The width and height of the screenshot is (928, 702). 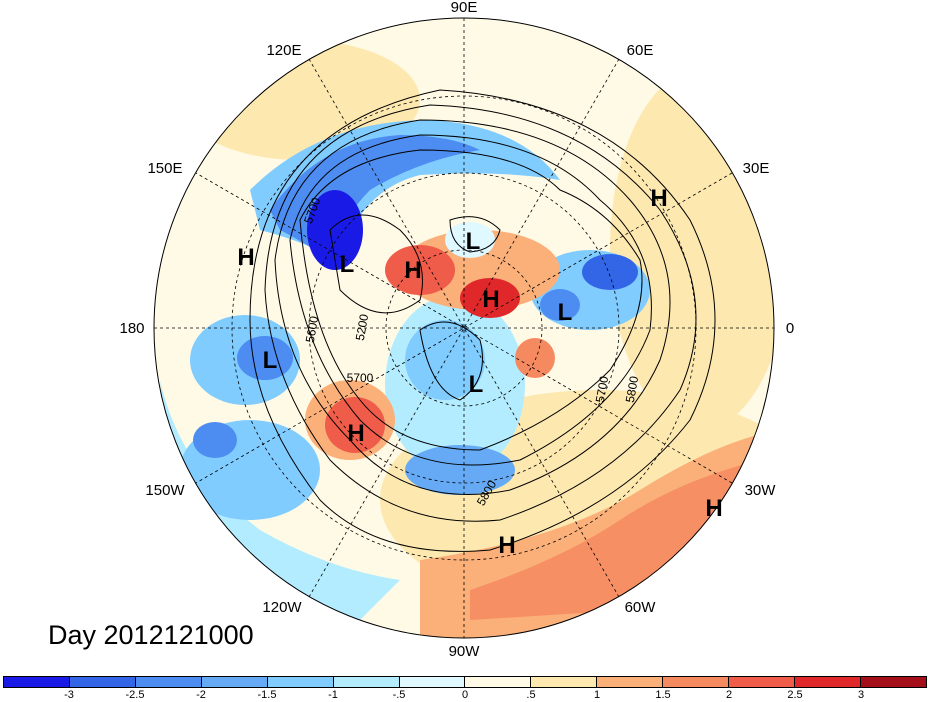 What do you see at coordinates (131, 328) in the screenshot?
I see `longitude-label: 180` at bounding box center [131, 328].